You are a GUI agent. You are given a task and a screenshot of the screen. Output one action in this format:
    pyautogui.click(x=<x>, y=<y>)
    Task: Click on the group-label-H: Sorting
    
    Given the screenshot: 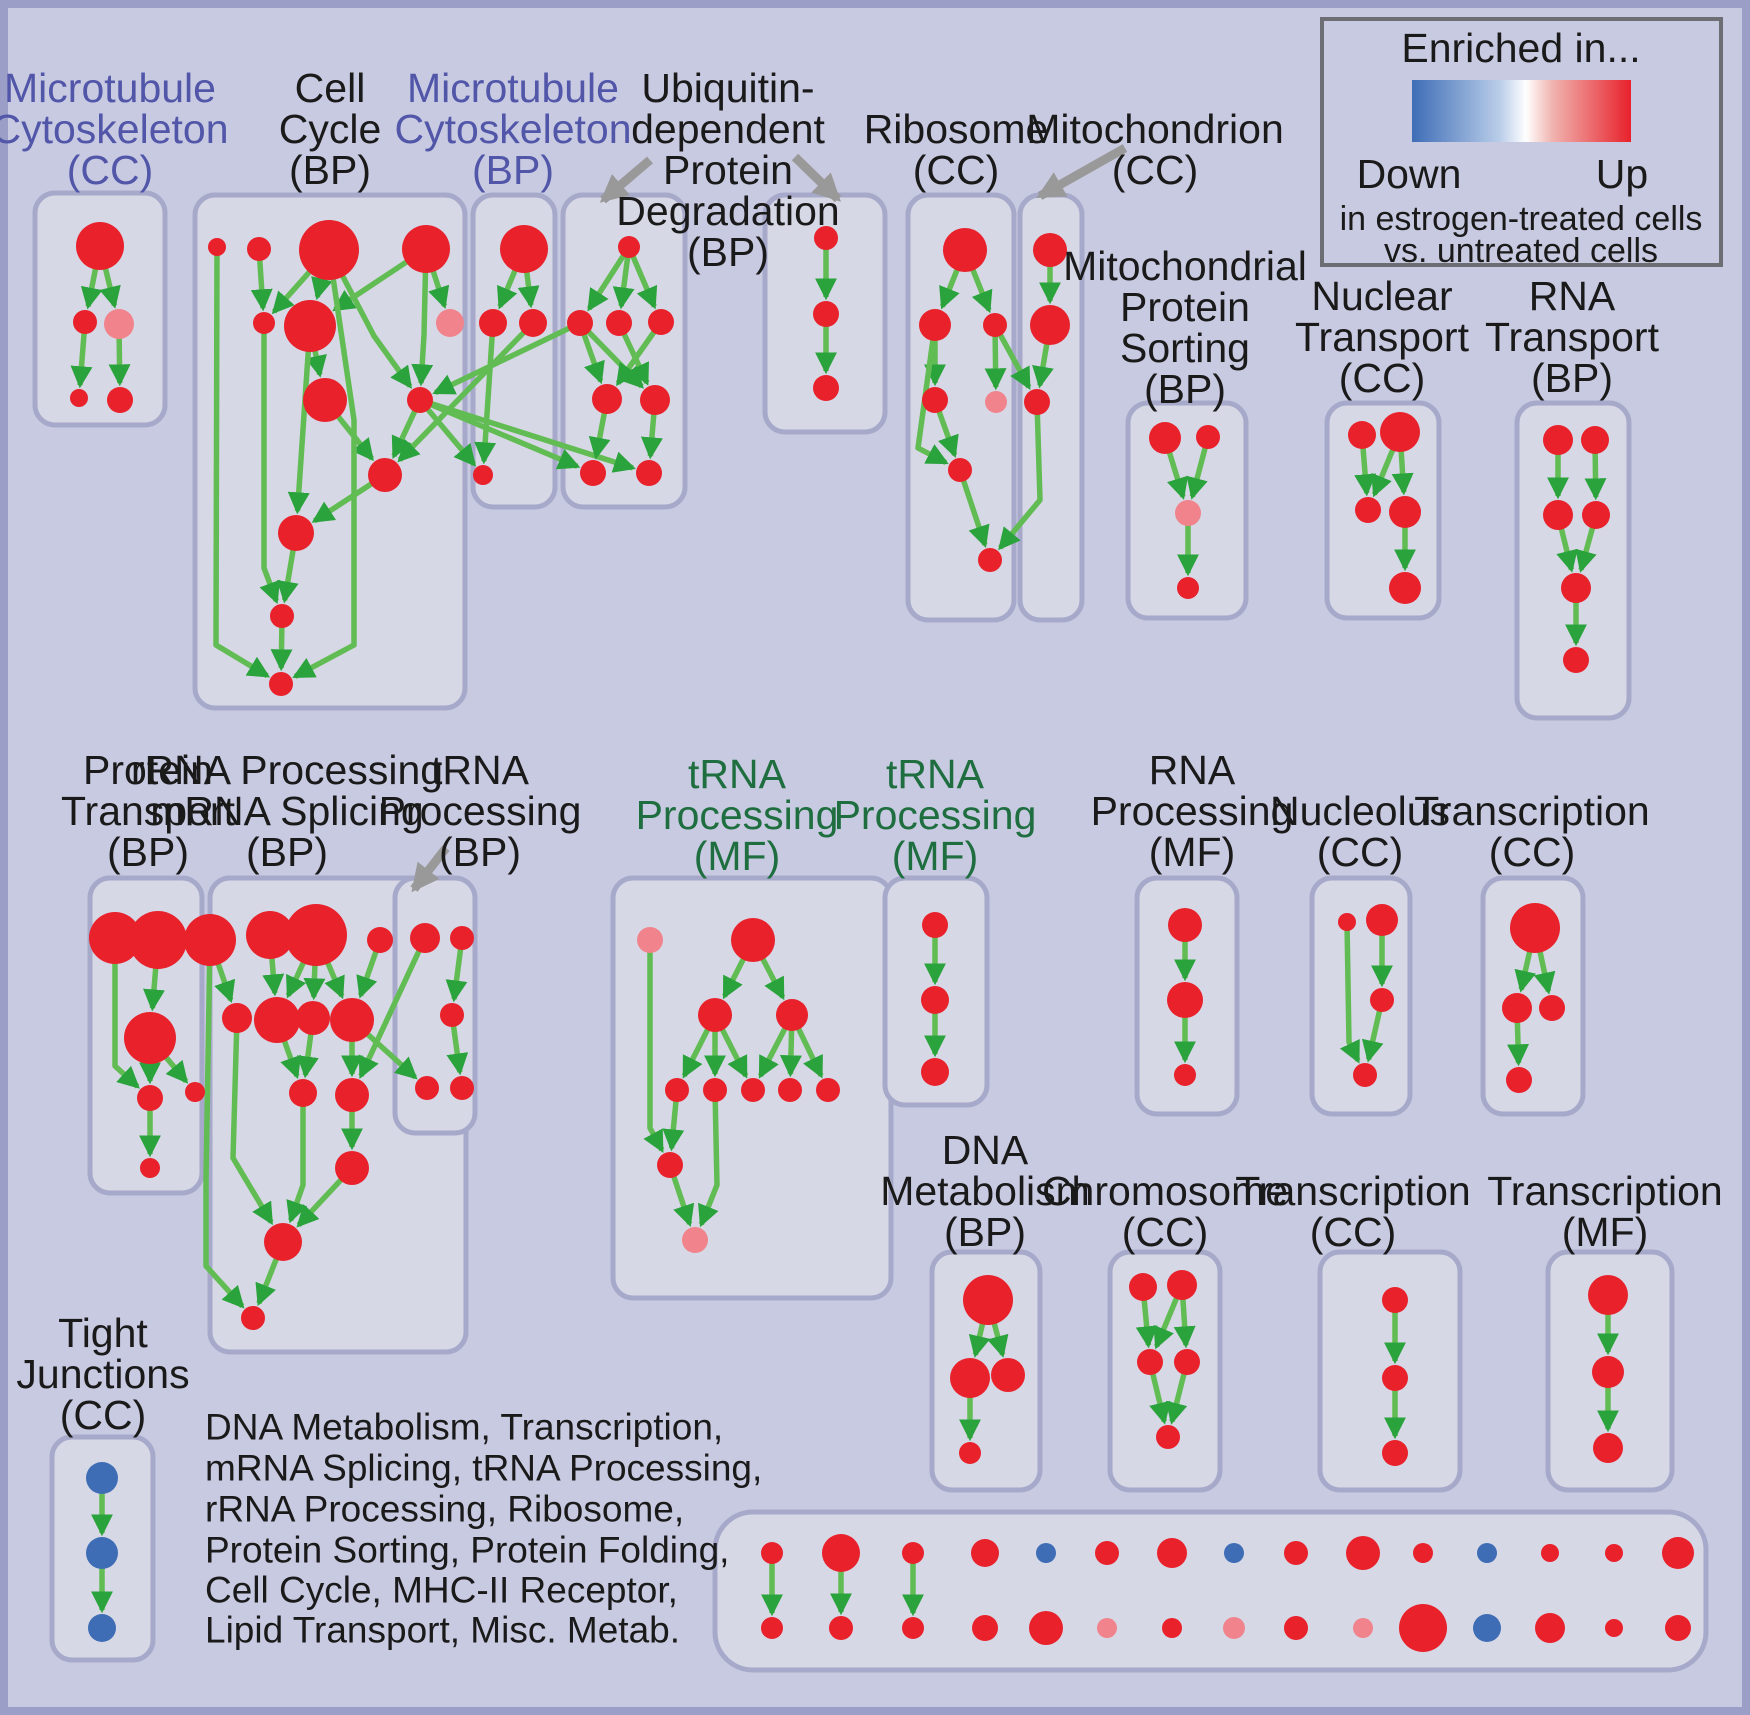 What is the action you would take?
    pyautogui.click(x=1185, y=348)
    